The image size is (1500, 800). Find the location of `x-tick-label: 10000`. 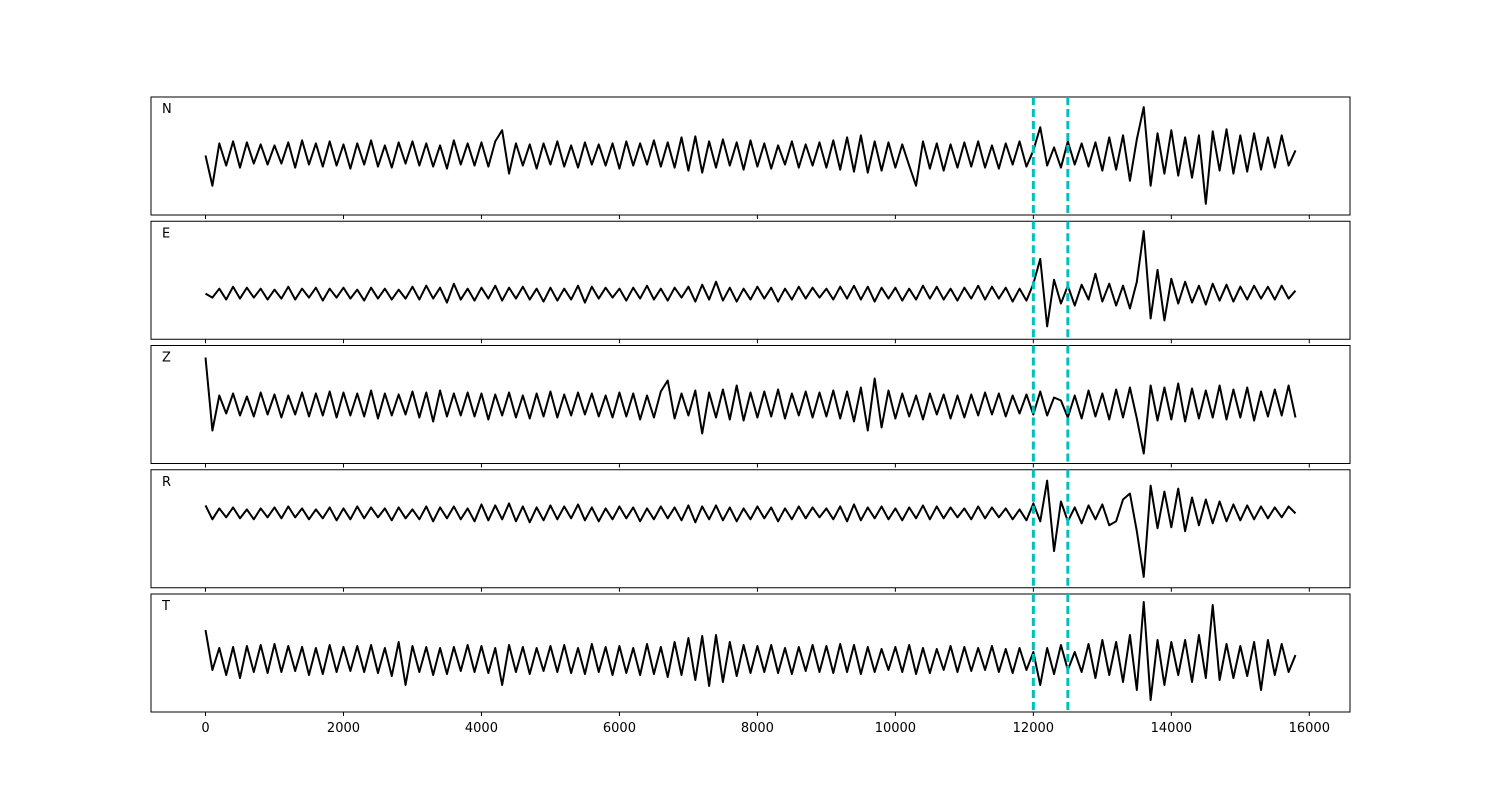

x-tick-label: 10000 is located at coordinates (895, 728).